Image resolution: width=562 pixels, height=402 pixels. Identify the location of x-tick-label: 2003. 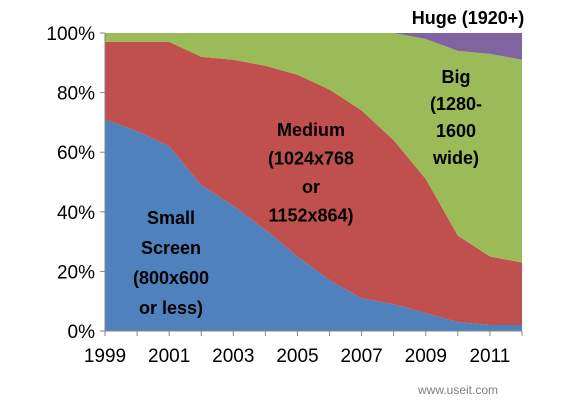
(233, 356).